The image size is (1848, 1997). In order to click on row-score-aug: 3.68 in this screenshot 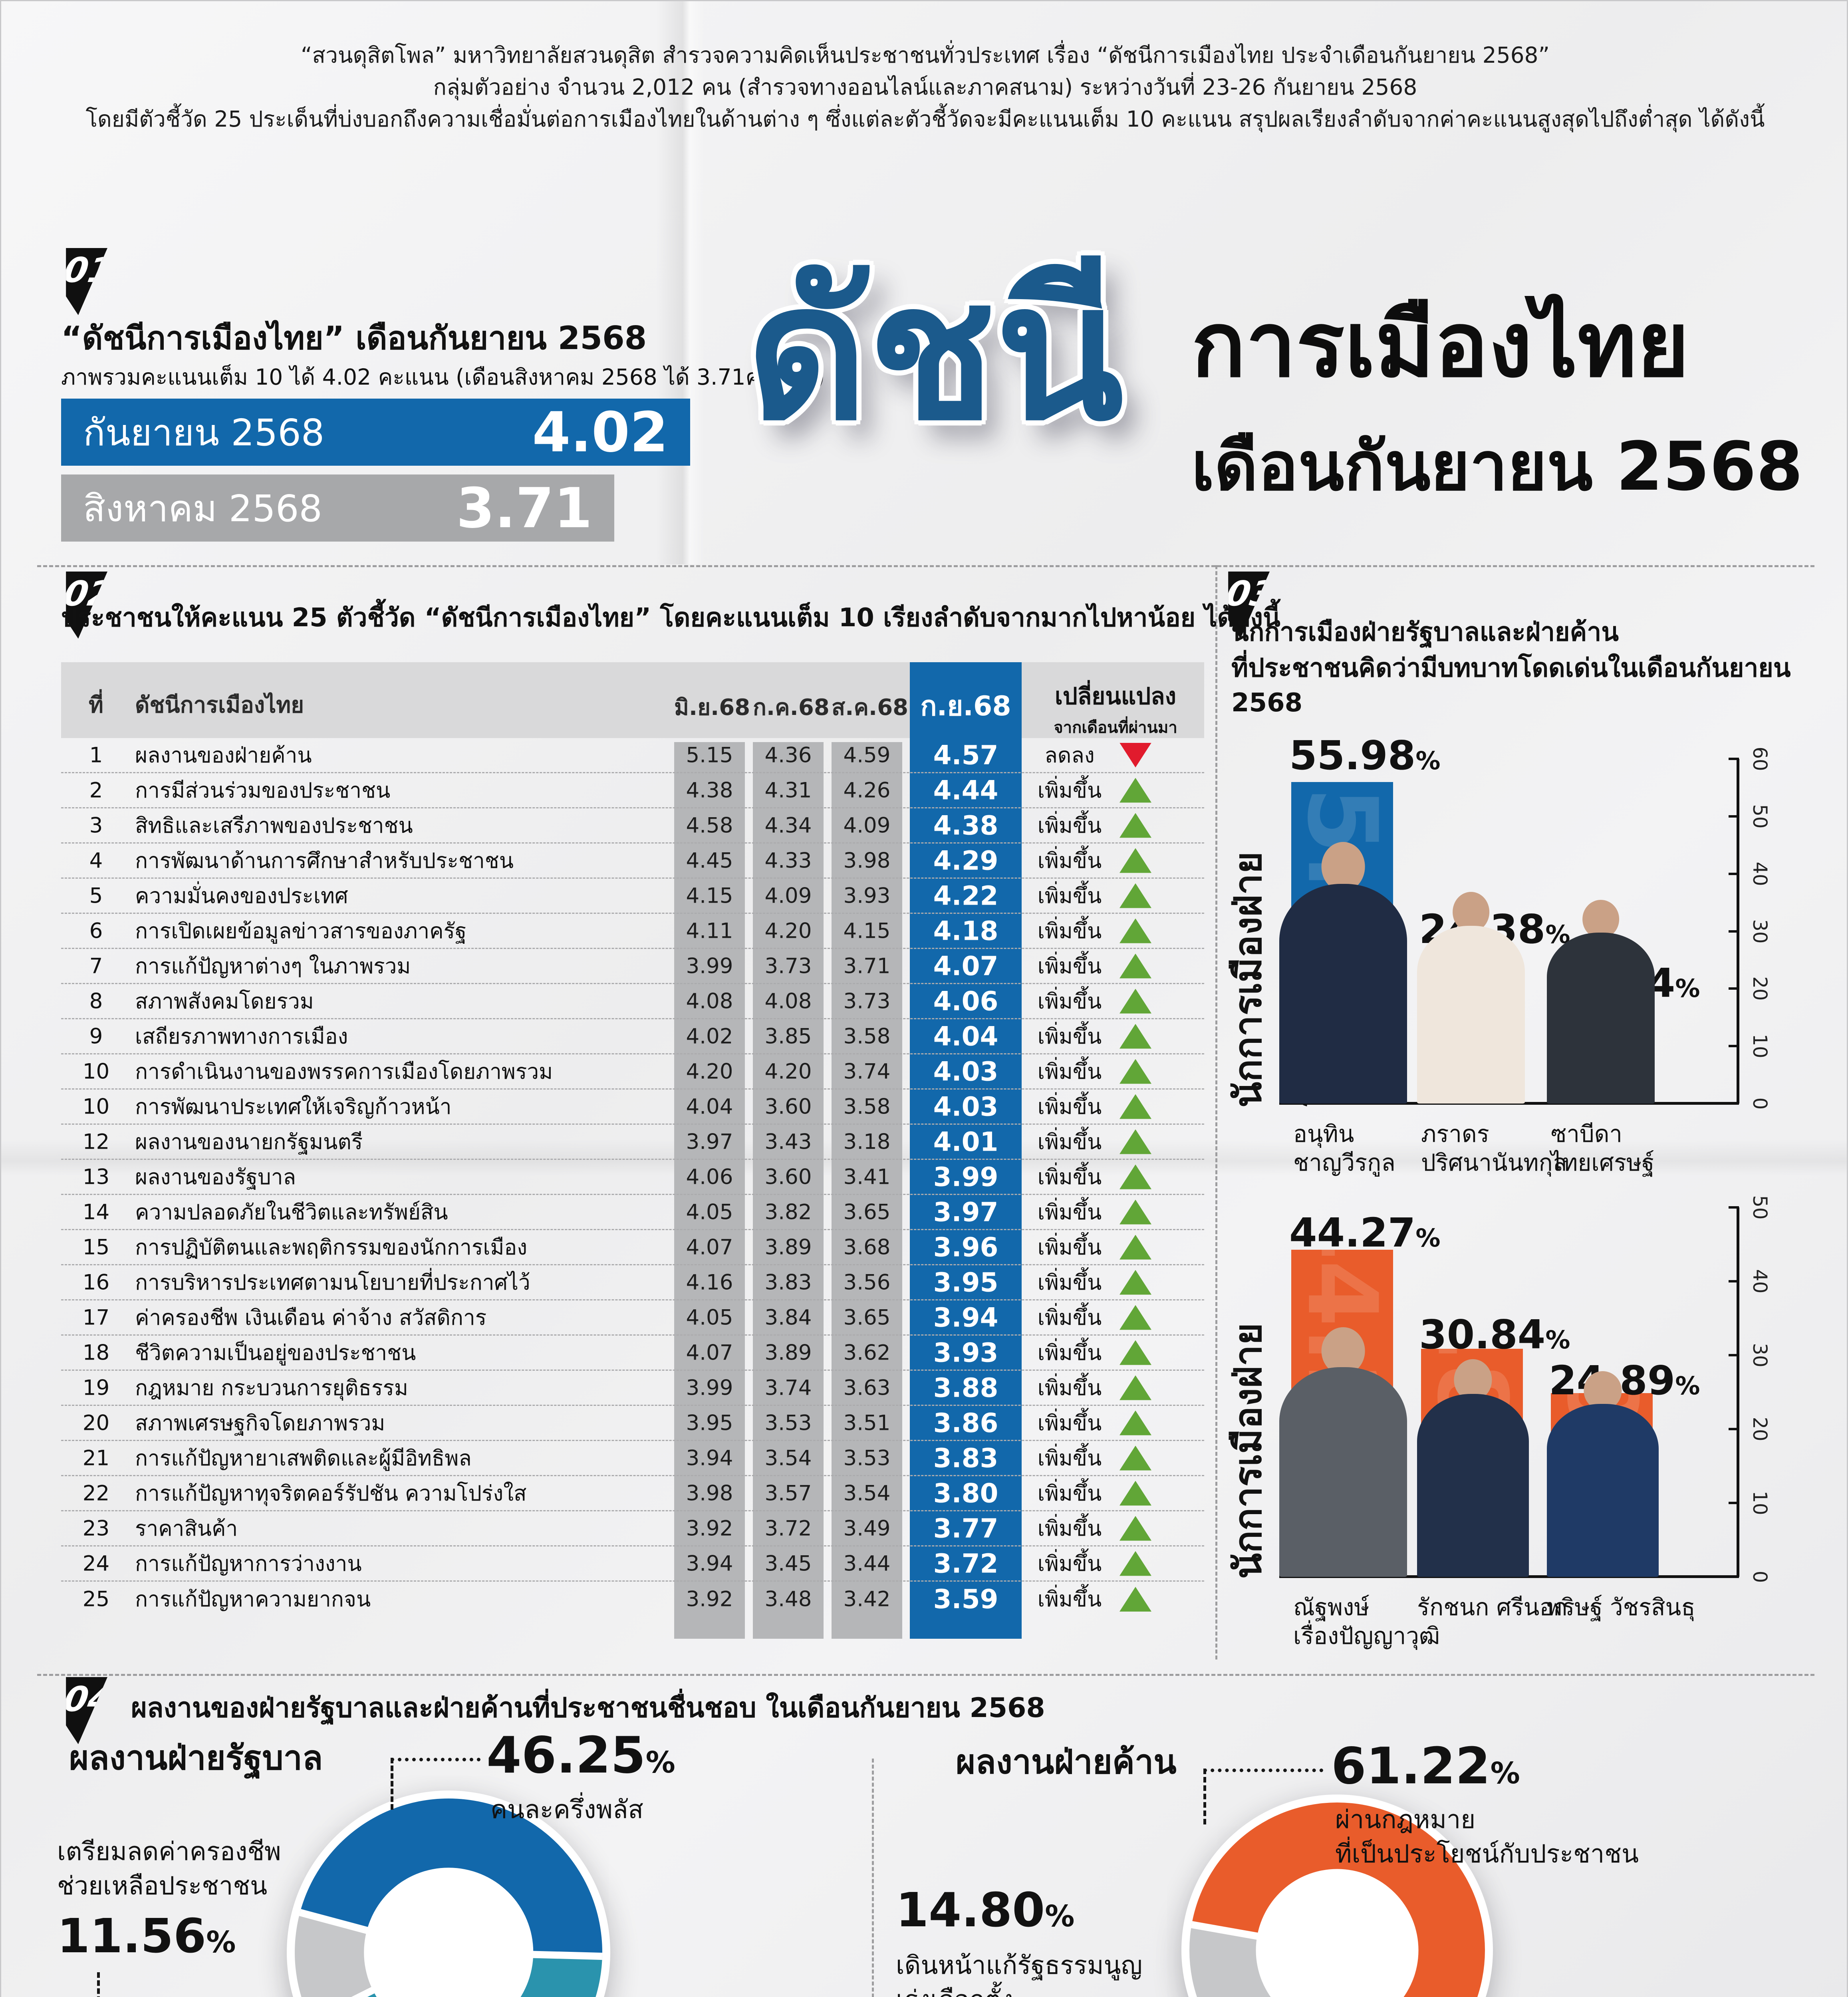, I will do `click(867, 1247)`.